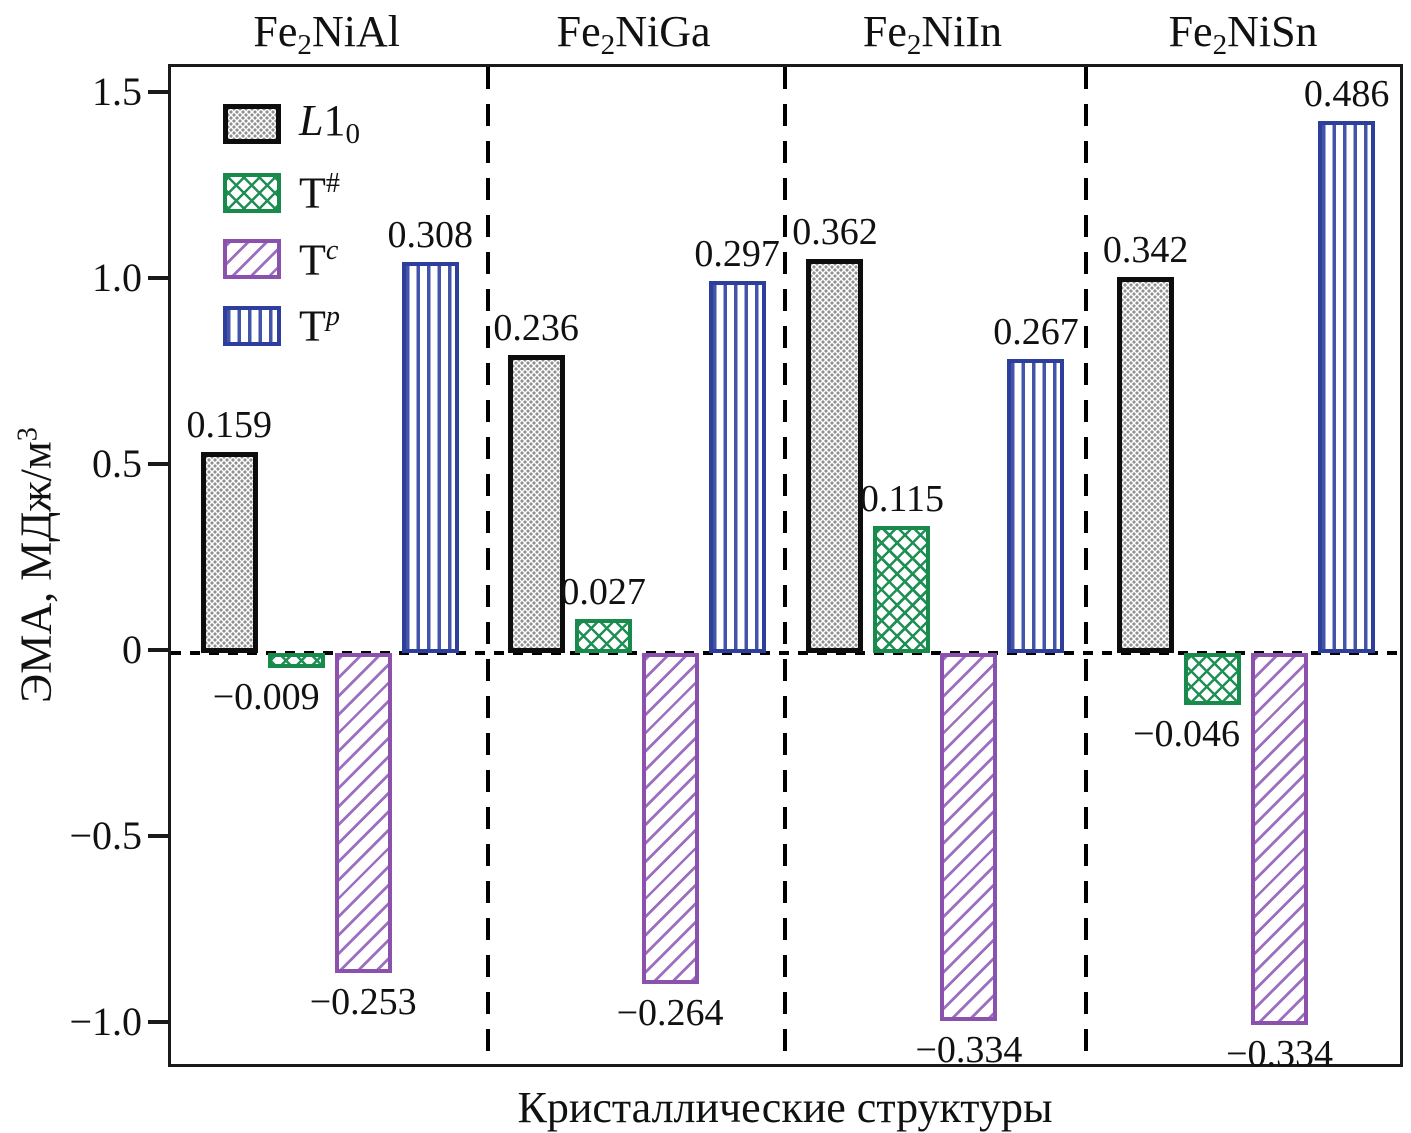  I want to click on bar-L1_0-Fe2NiIn, so click(835, 455).